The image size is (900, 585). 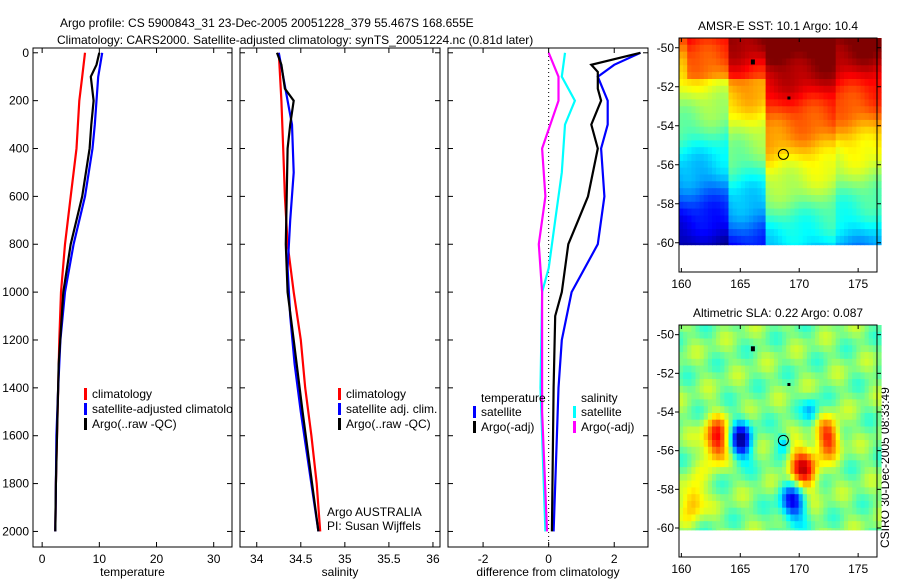 What do you see at coordinates (297, 292) in the screenshot?
I see `series-line-argo---raw--qc-` at bounding box center [297, 292].